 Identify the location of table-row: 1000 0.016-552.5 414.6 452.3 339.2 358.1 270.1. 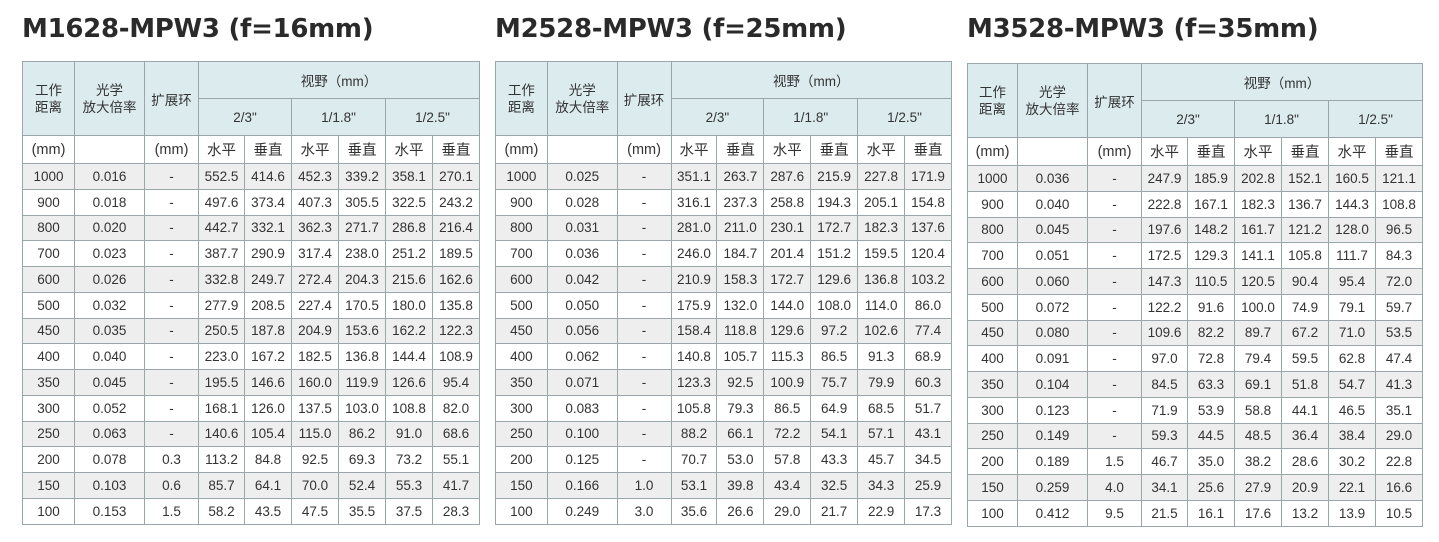
(251, 176).